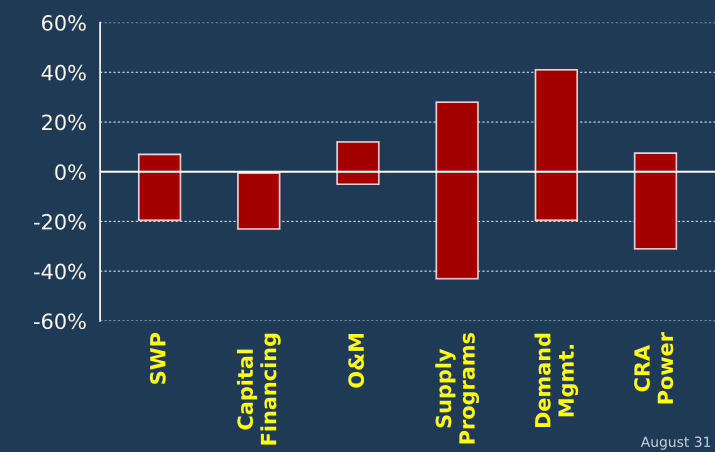 The width and height of the screenshot is (715, 452). What do you see at coordinates (64, 72) in the screenshot?
I see `y-tick-label: 40%` at bounding box center [64, 72].